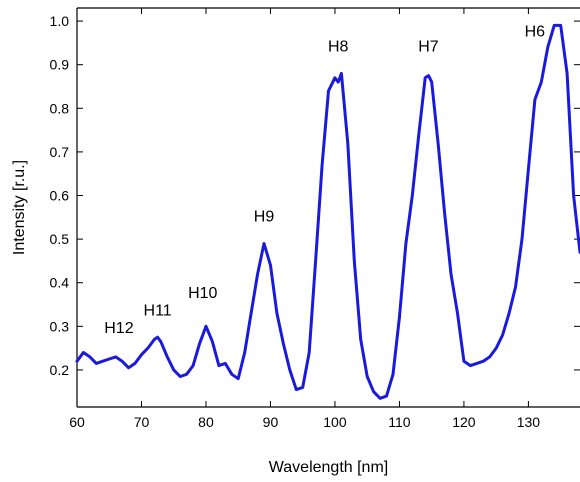 This screenshot has width=580, height=482. I want to click on x-tick-label: 130, so click(529, 422).